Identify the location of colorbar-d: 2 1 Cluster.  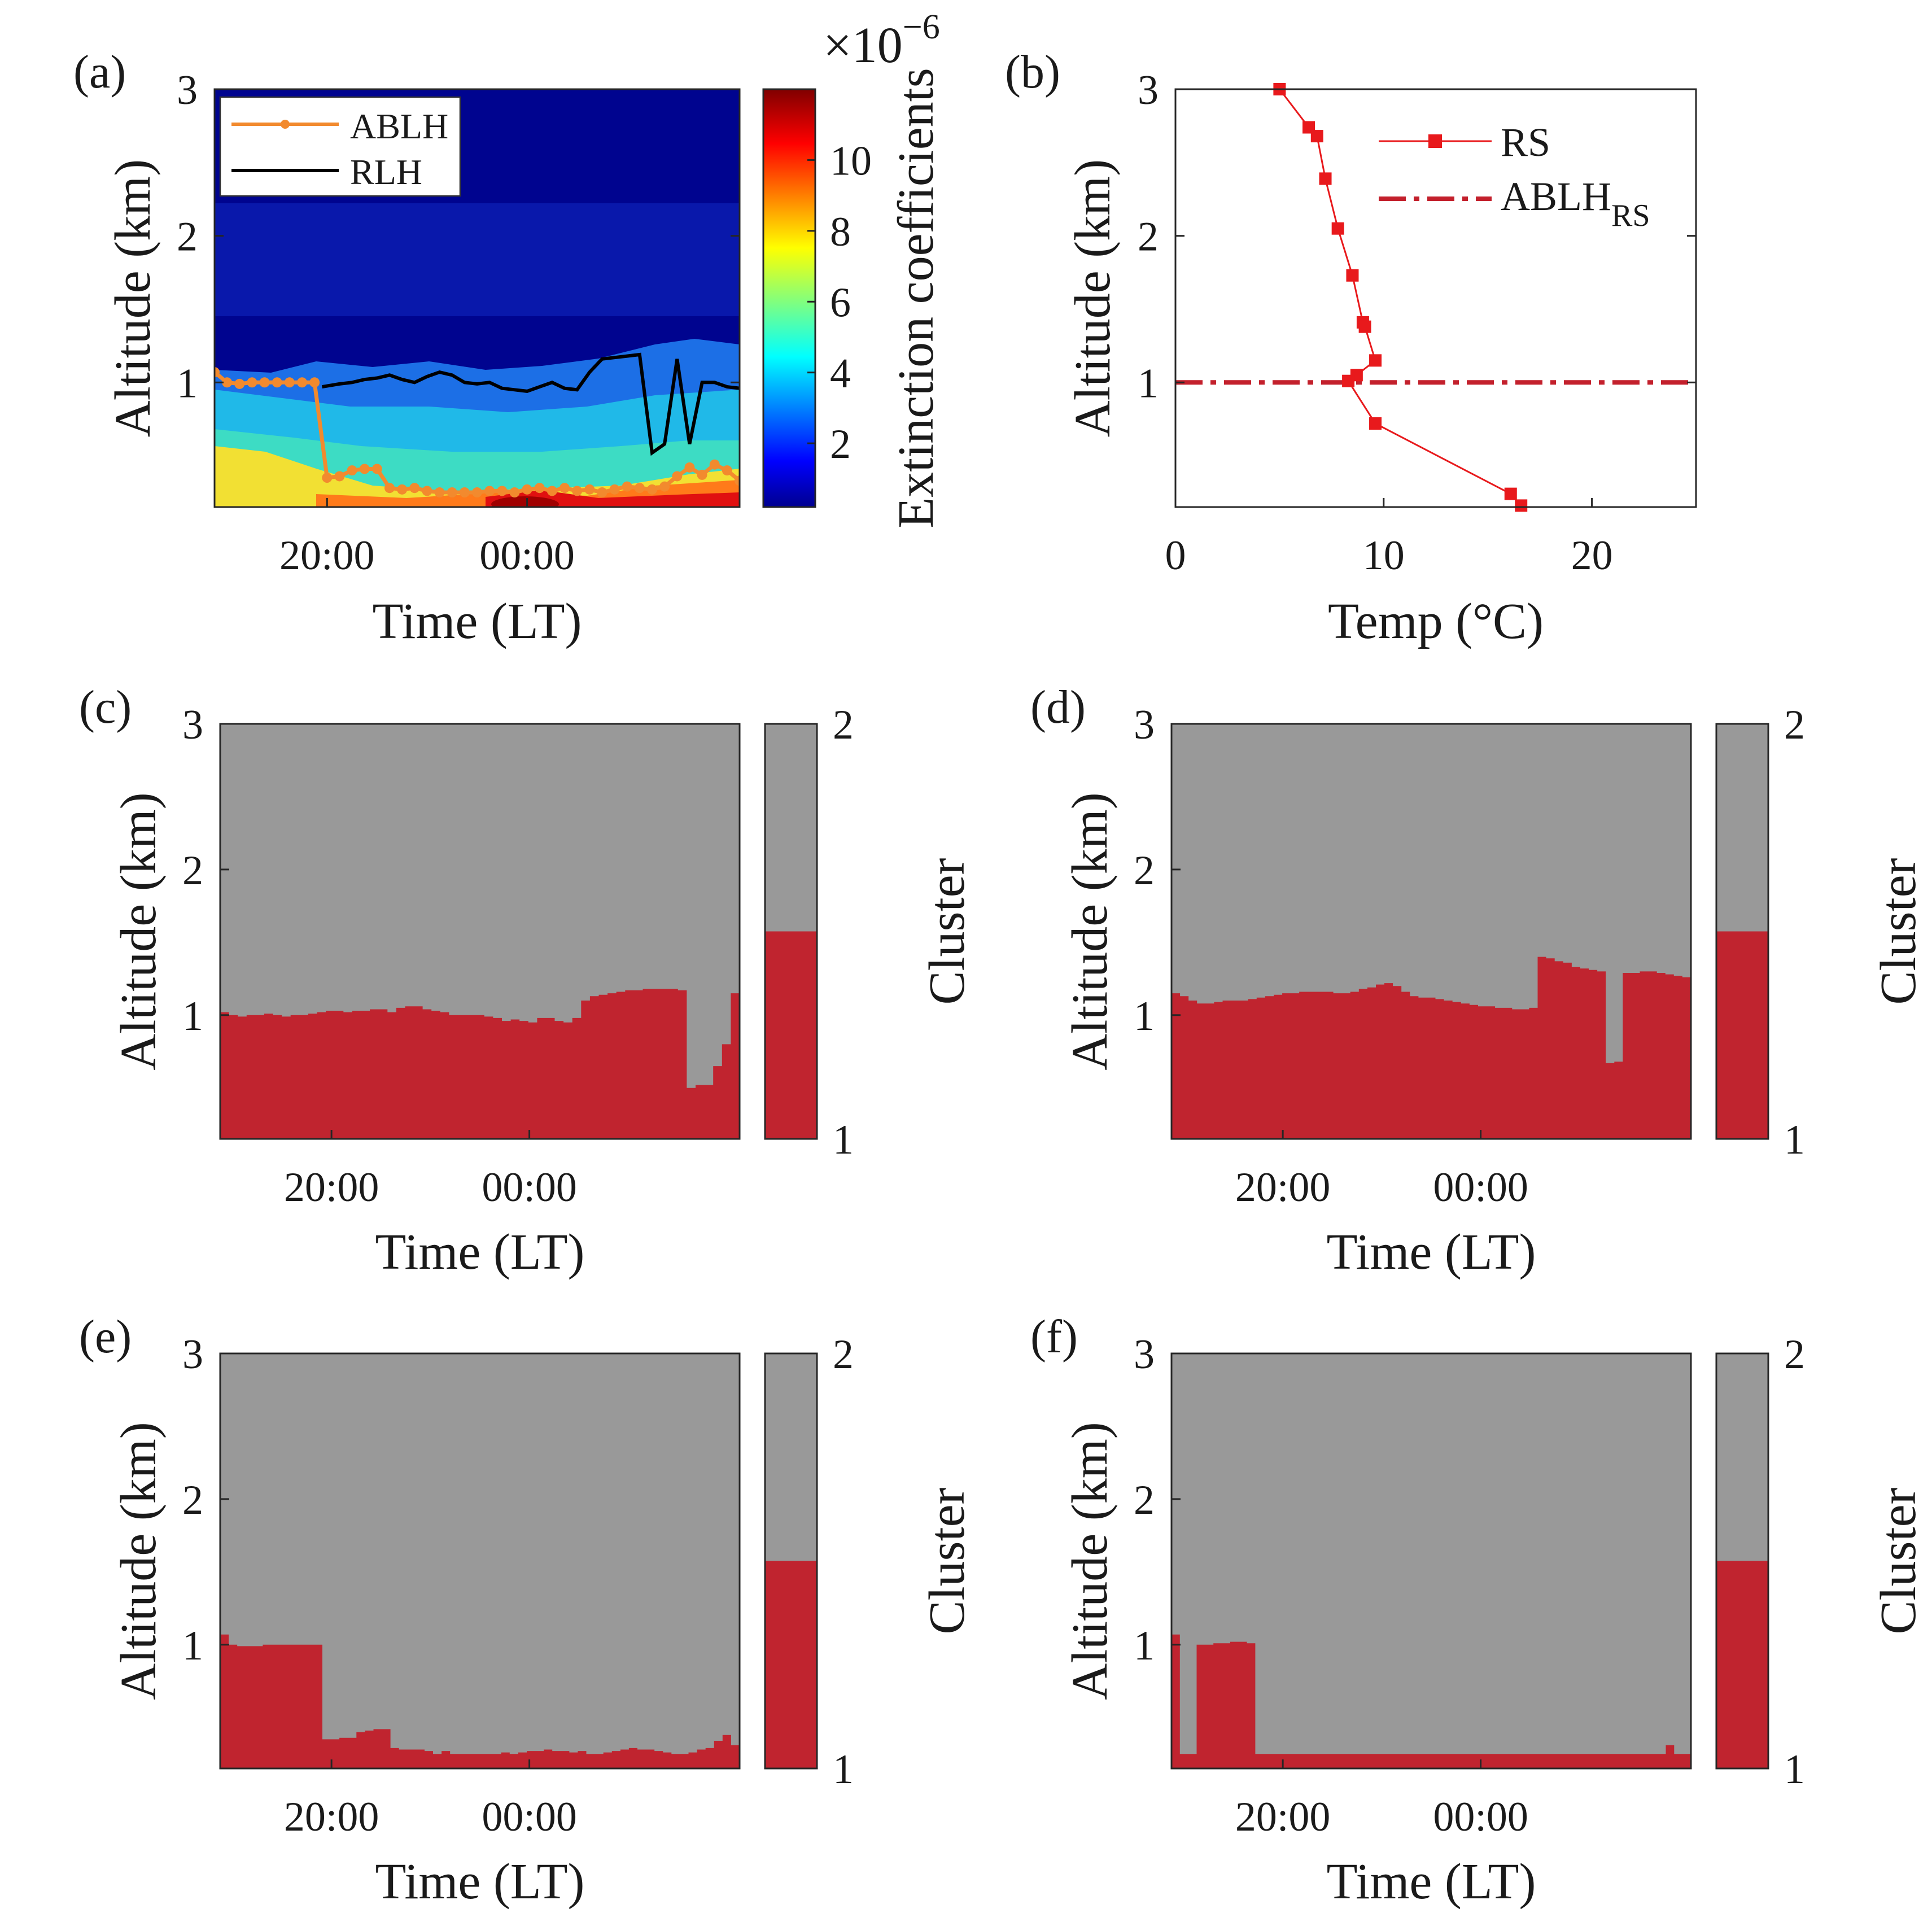
(1821, 932).